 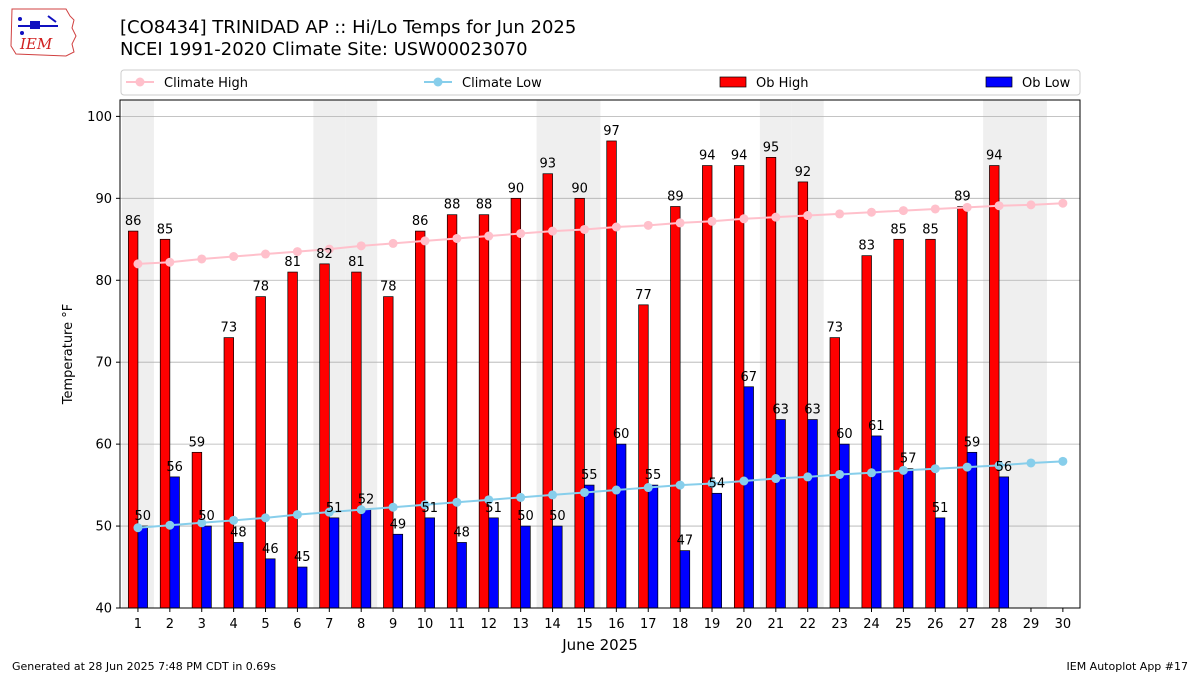 What do you see at coordinates (584, 624) in the screenshot?
I see `x-tick-label: 15` at bounding box center [584, 624].